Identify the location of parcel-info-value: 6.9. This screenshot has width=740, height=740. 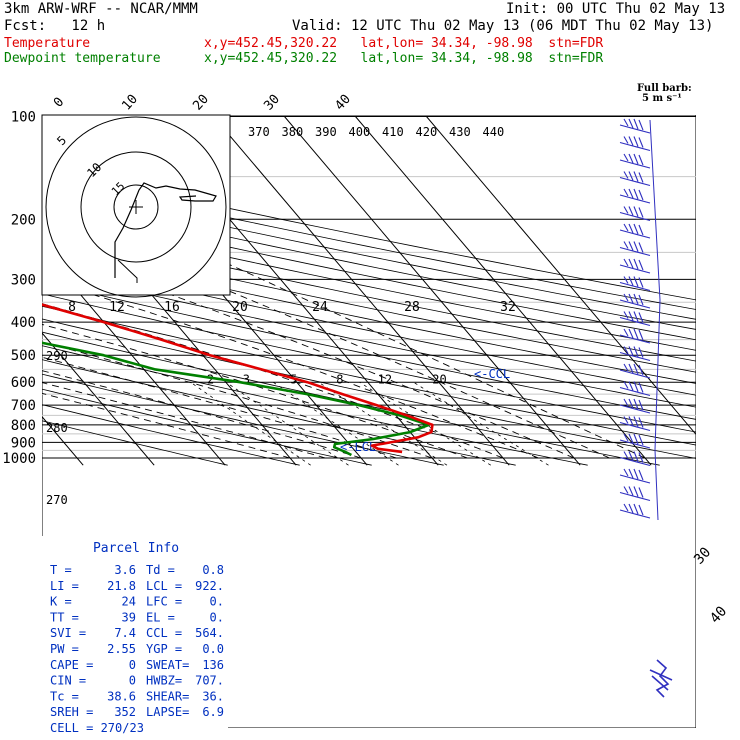
(213, 712).